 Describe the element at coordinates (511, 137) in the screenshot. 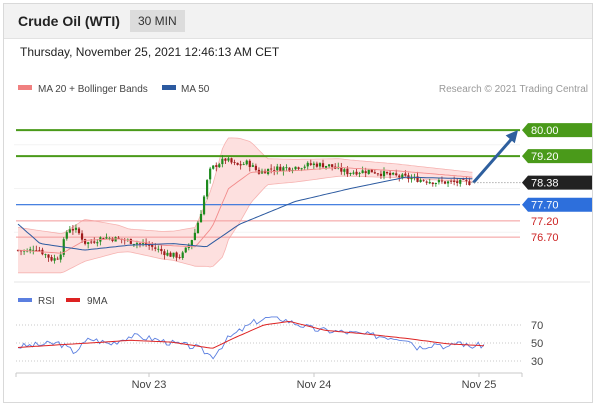

I see `forecast-arrow-head` at that location.